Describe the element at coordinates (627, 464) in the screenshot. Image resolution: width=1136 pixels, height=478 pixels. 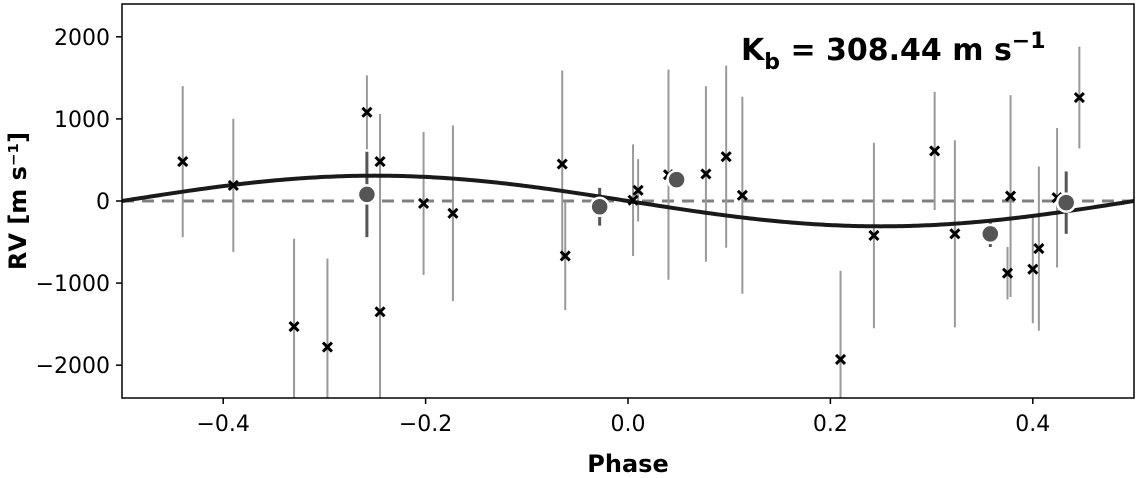
I see `x-axis-label: Phase` at that location.